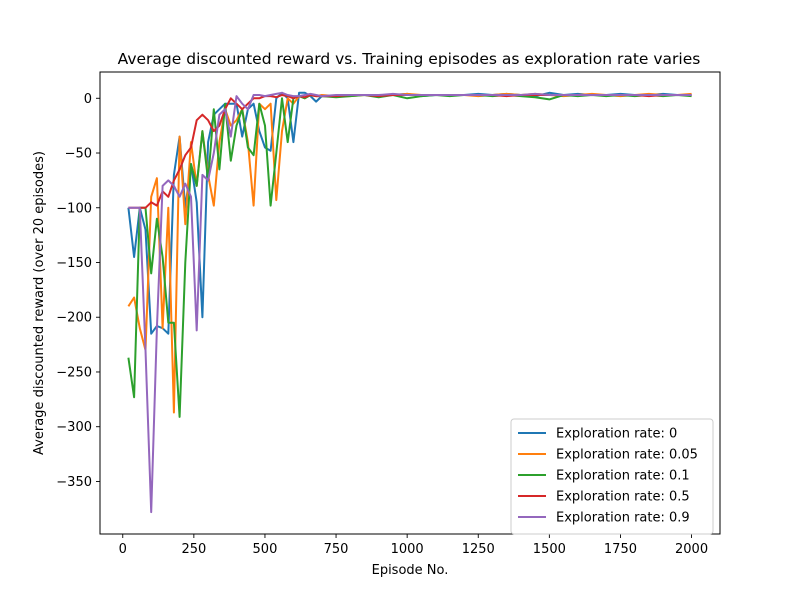 The image size is (800, 600). I want to click on x-axis: 0 250 500 750 1000 1250 1500 1750 2000, so click(413, 545).